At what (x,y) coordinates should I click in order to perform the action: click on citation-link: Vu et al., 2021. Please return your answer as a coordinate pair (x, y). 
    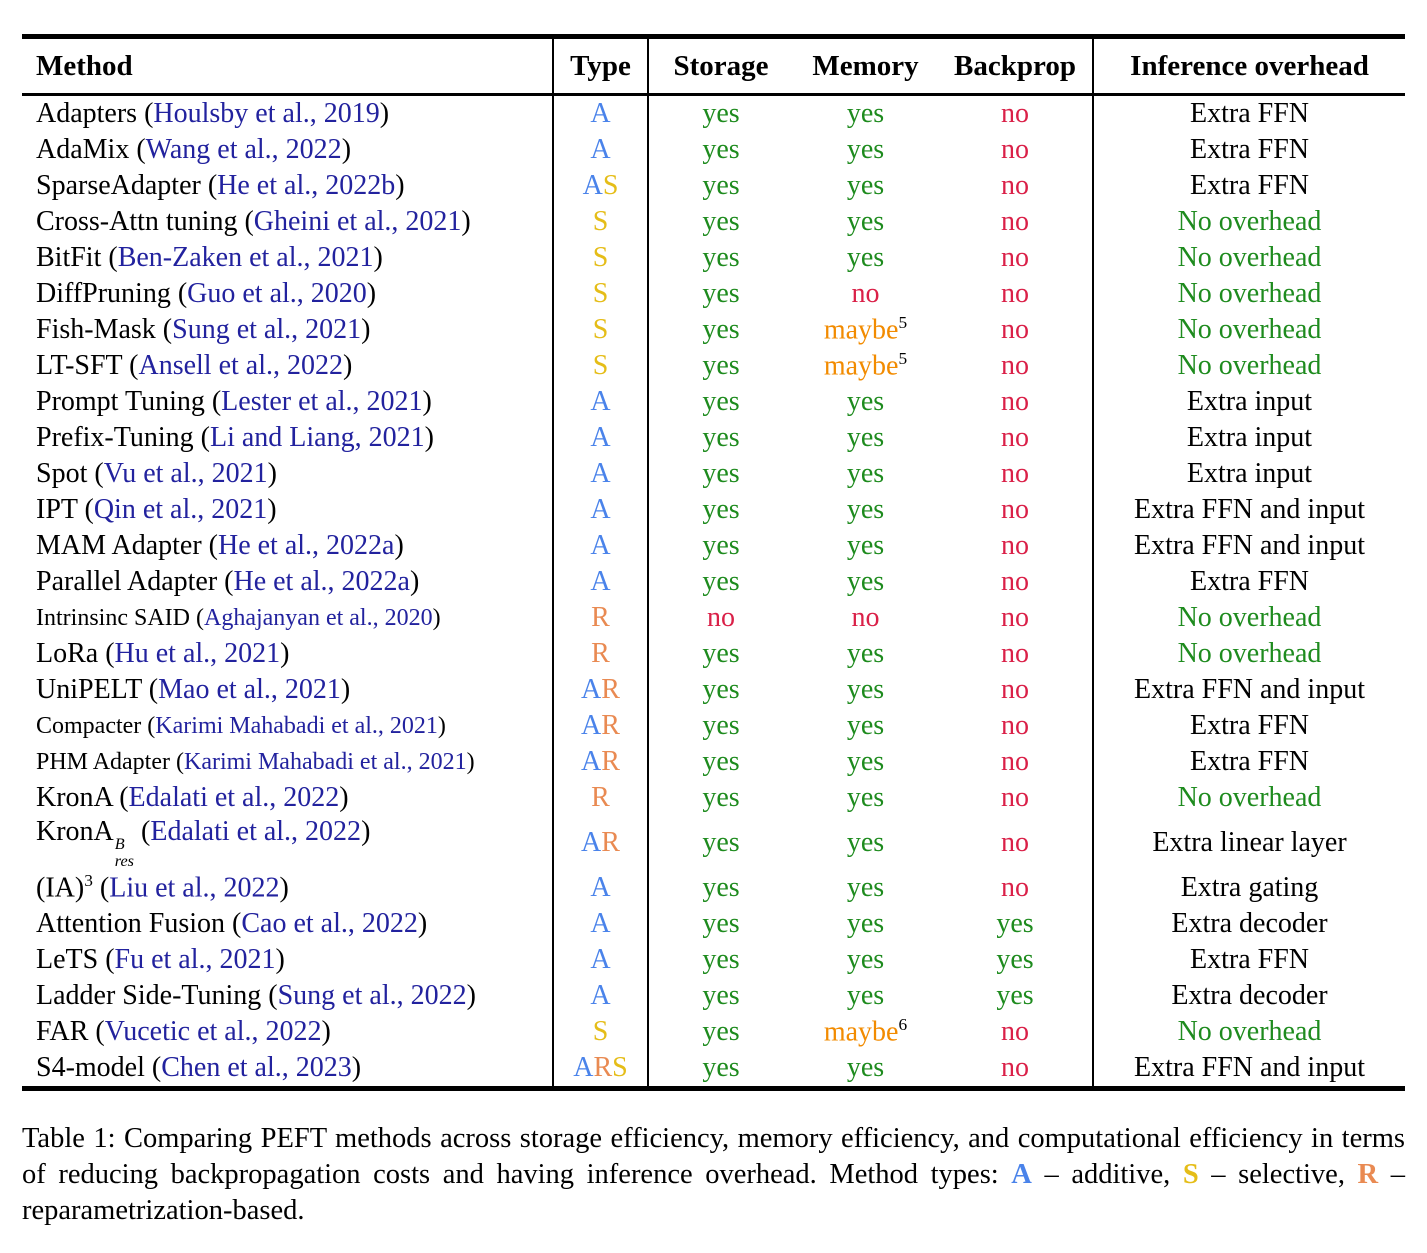
    Looking at the image, I should click on (185, 473).